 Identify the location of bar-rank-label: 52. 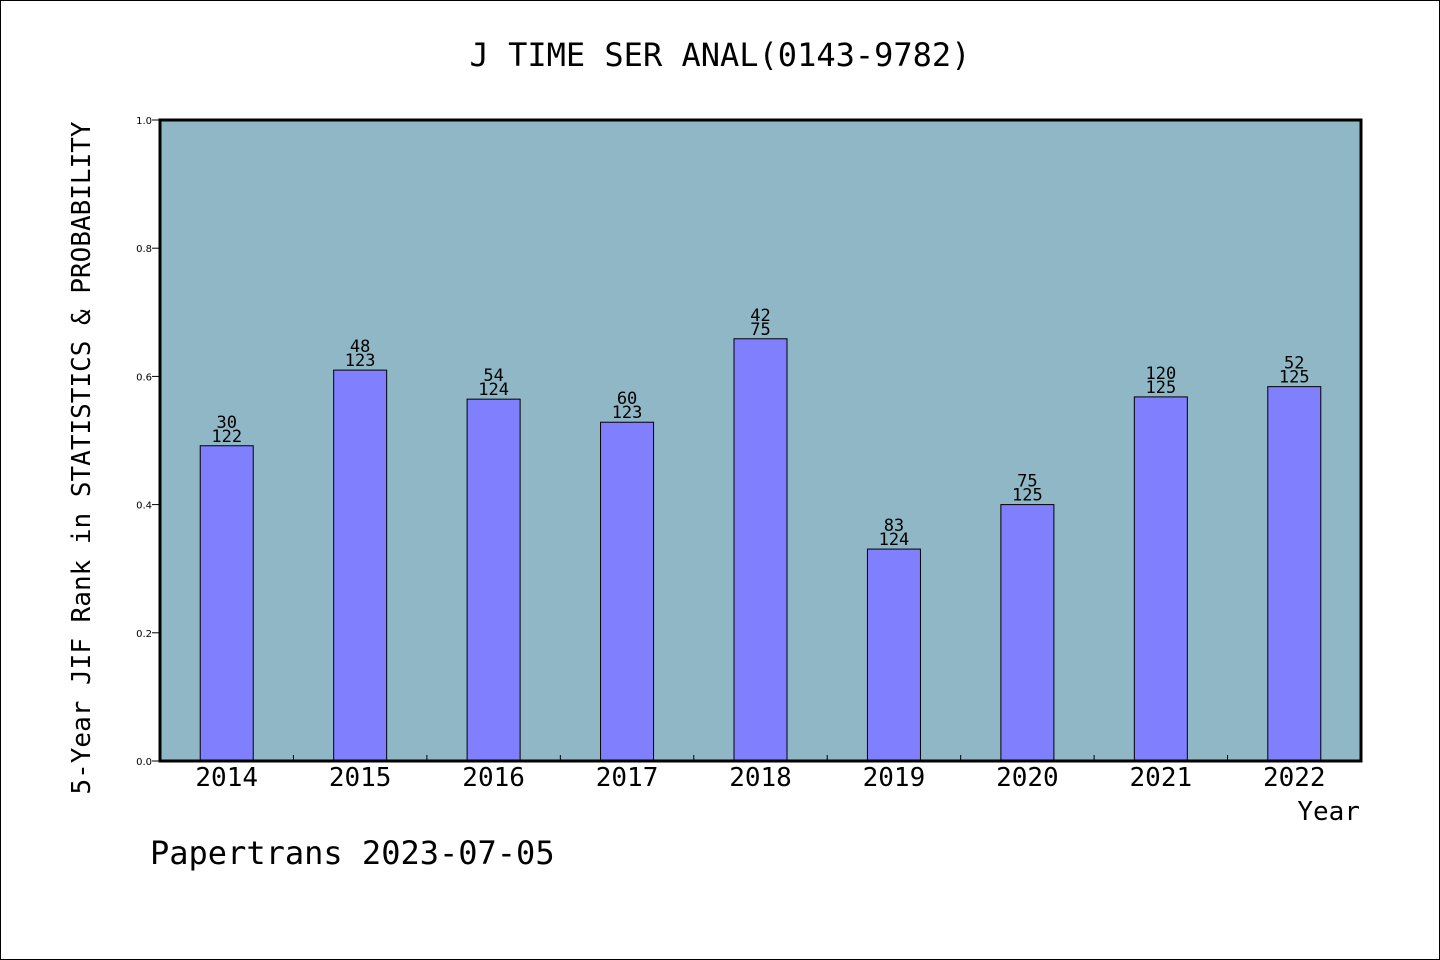
(1294, 364).